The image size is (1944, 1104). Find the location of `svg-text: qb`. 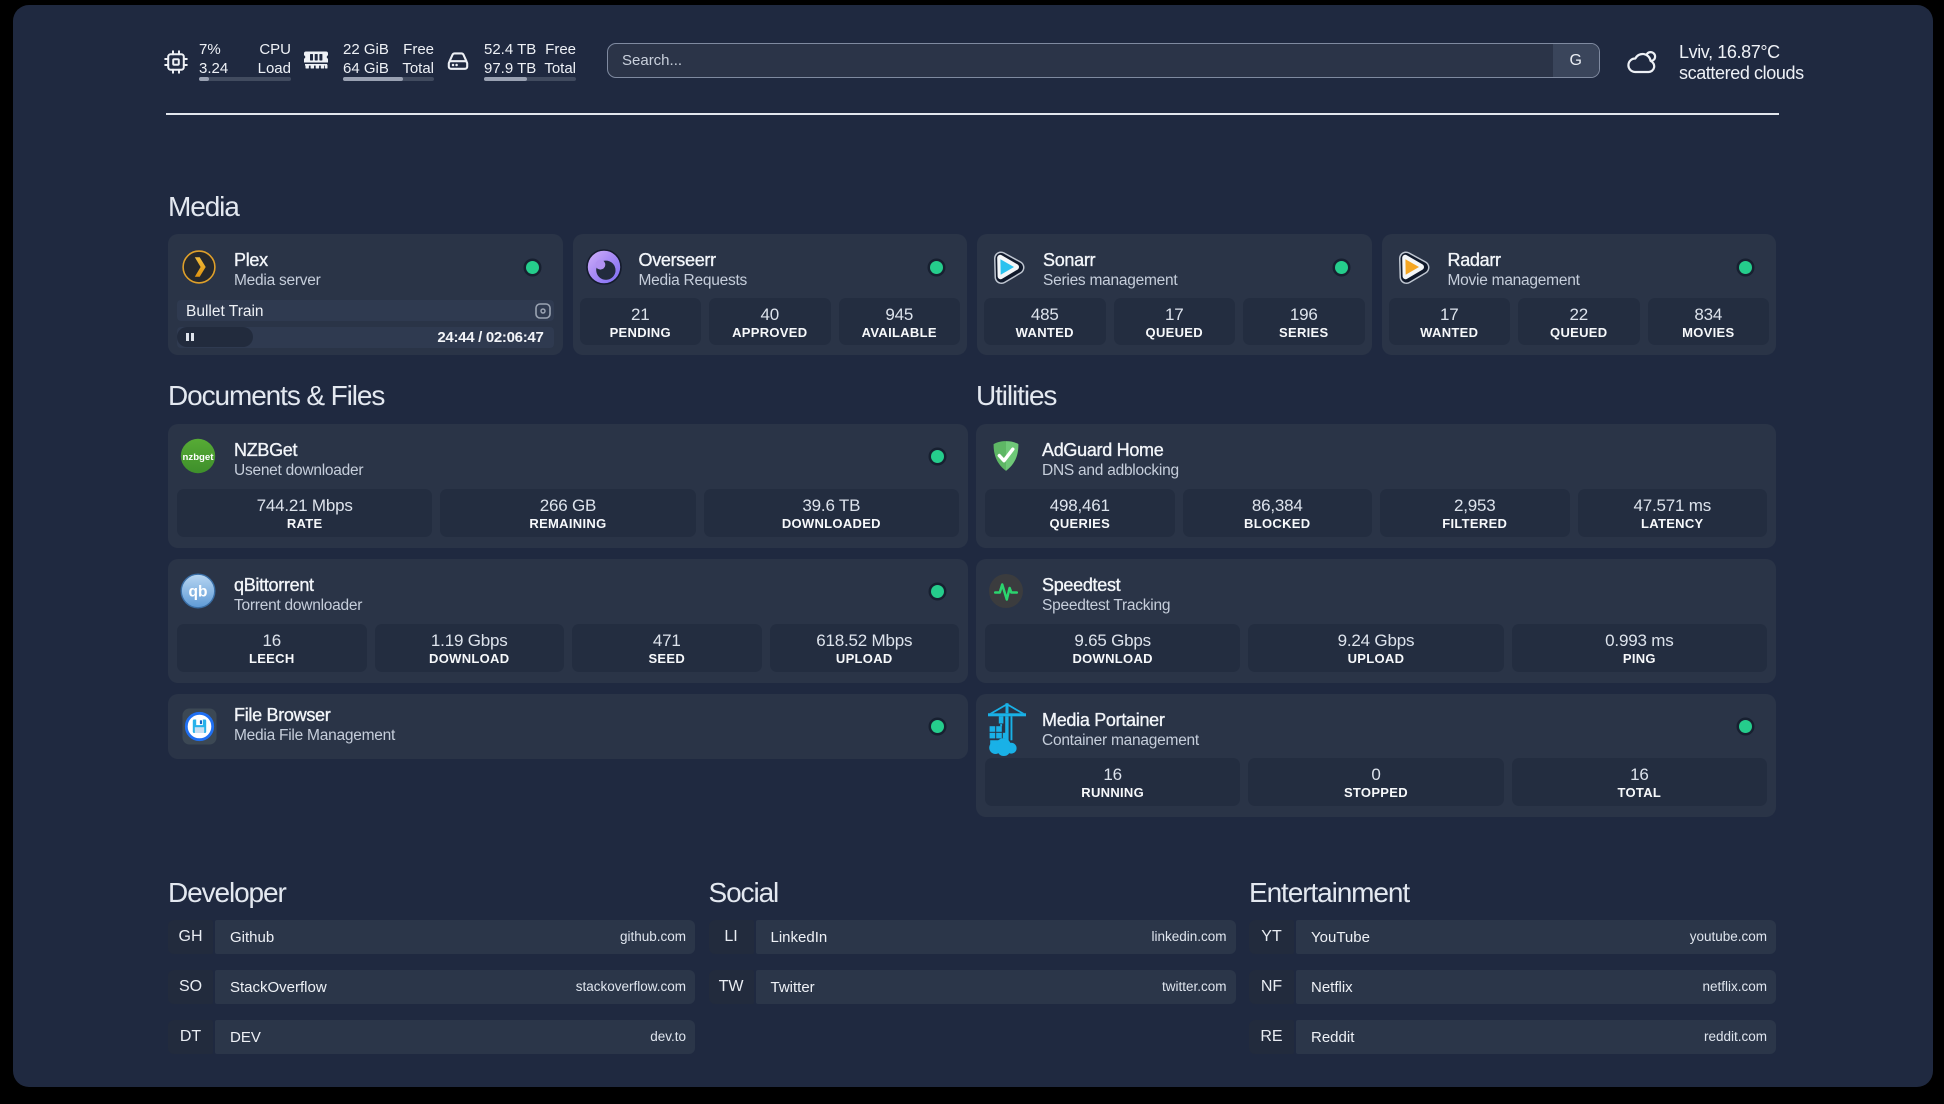

svg-text: qb is located at coordinates (198, 592).